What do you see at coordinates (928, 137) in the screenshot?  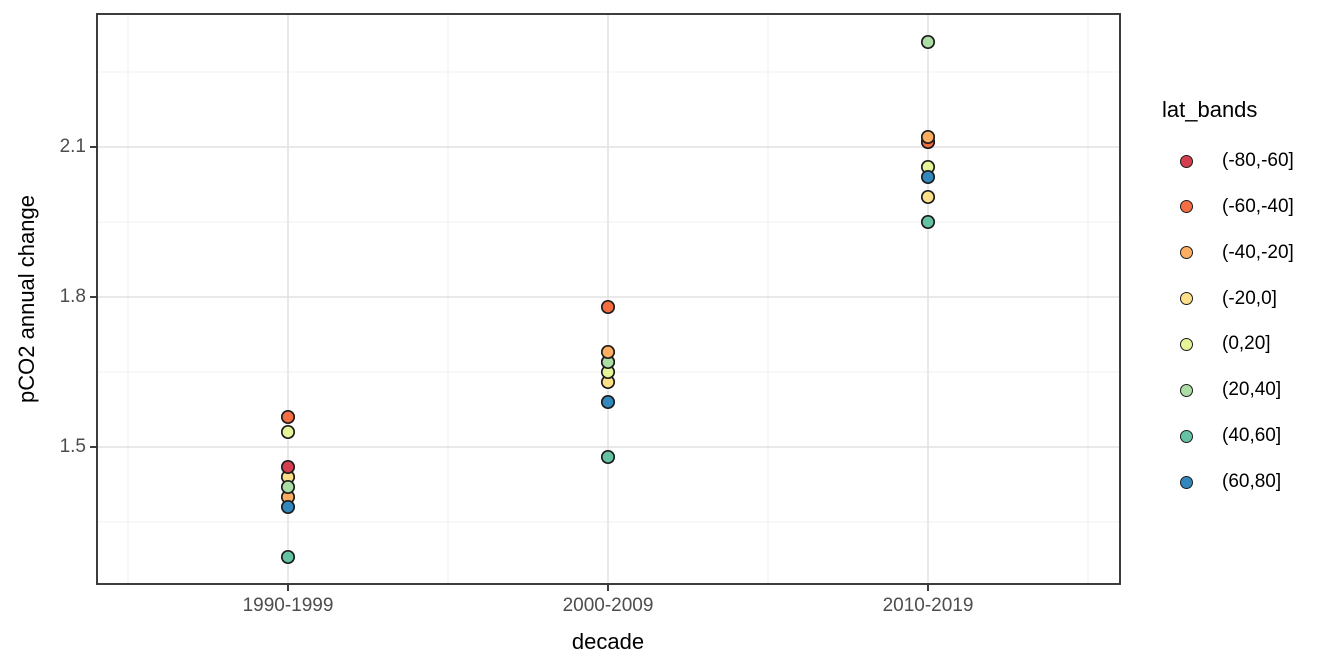 I see `point-band-40-20s-2010-2019` at bounding box center [928, 137].